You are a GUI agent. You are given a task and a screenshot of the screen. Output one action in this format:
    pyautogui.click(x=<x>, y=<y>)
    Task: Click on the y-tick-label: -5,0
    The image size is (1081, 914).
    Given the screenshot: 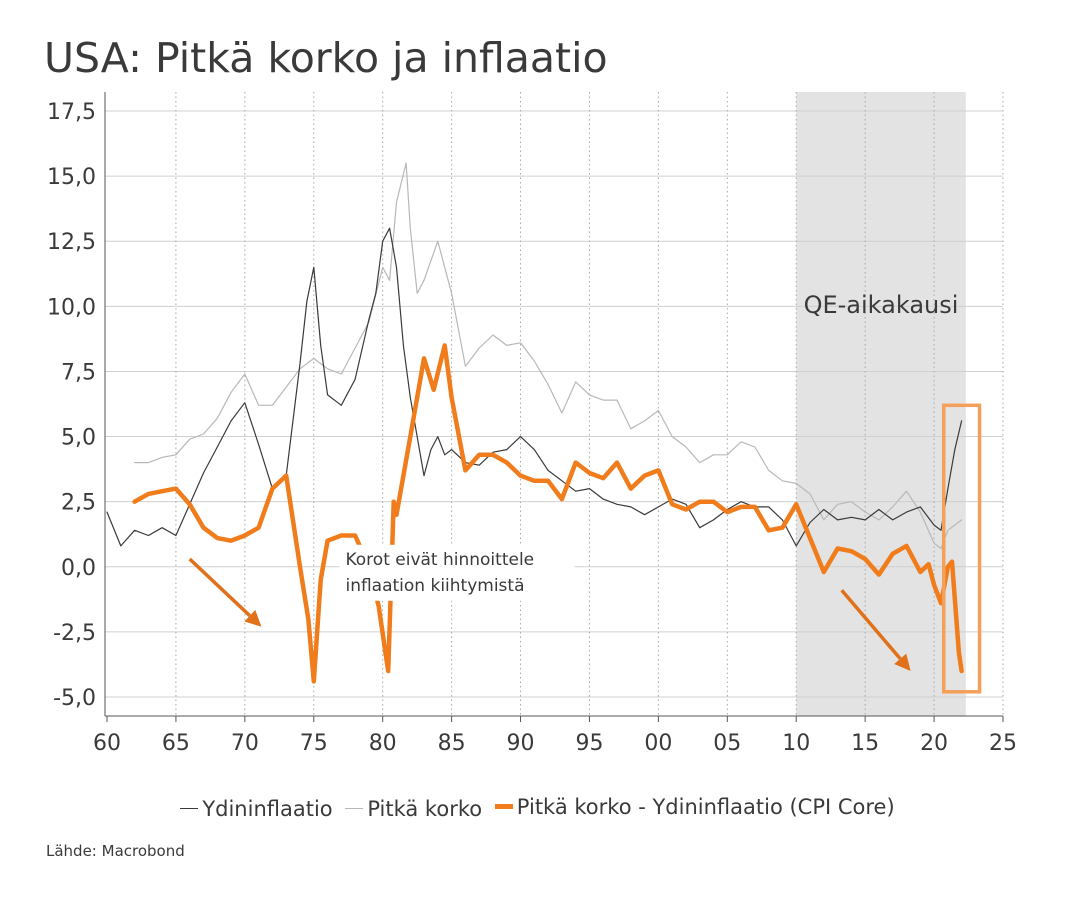 What is the action you would take?
    pyautogui.click(x=74, y=698)
    